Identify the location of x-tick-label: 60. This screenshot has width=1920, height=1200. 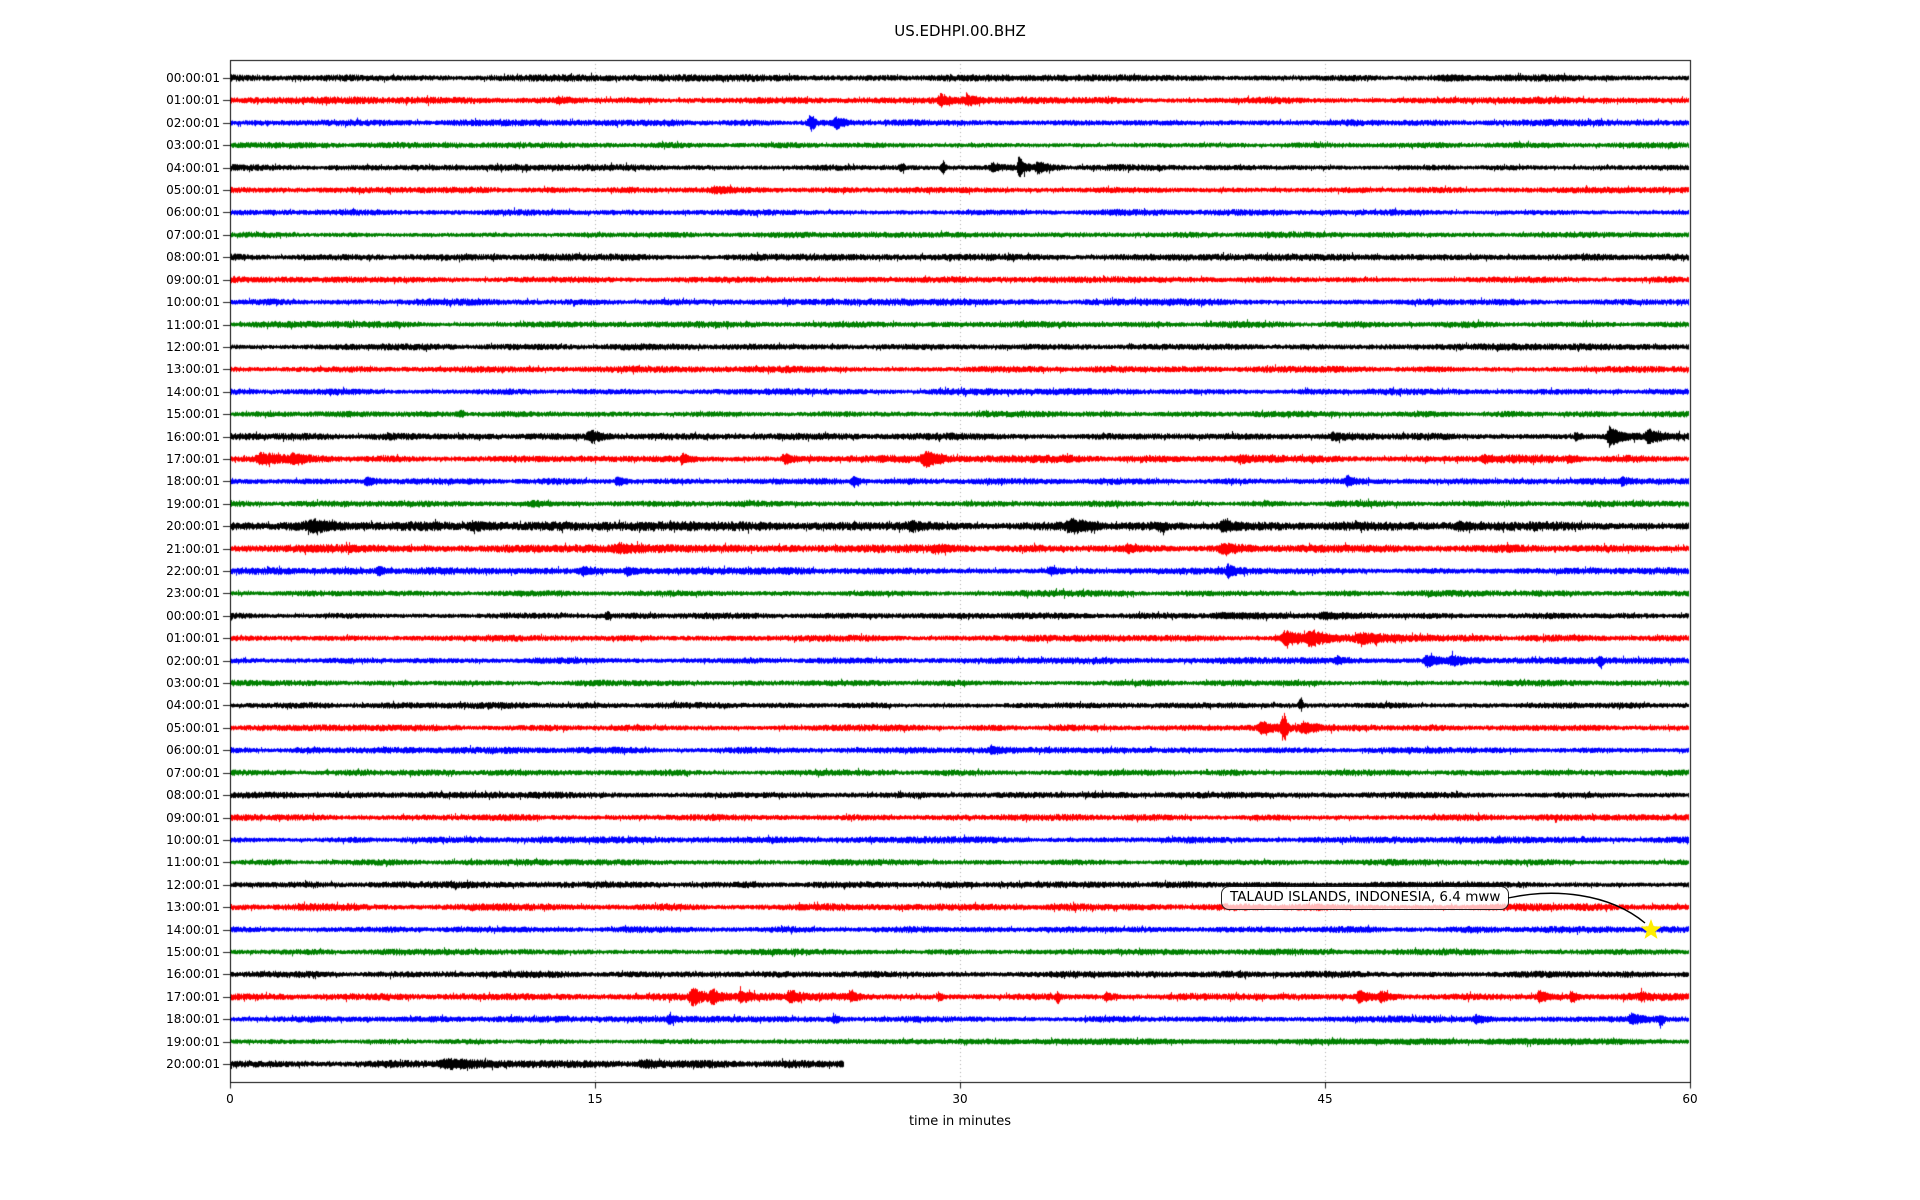
(1690, 1099).